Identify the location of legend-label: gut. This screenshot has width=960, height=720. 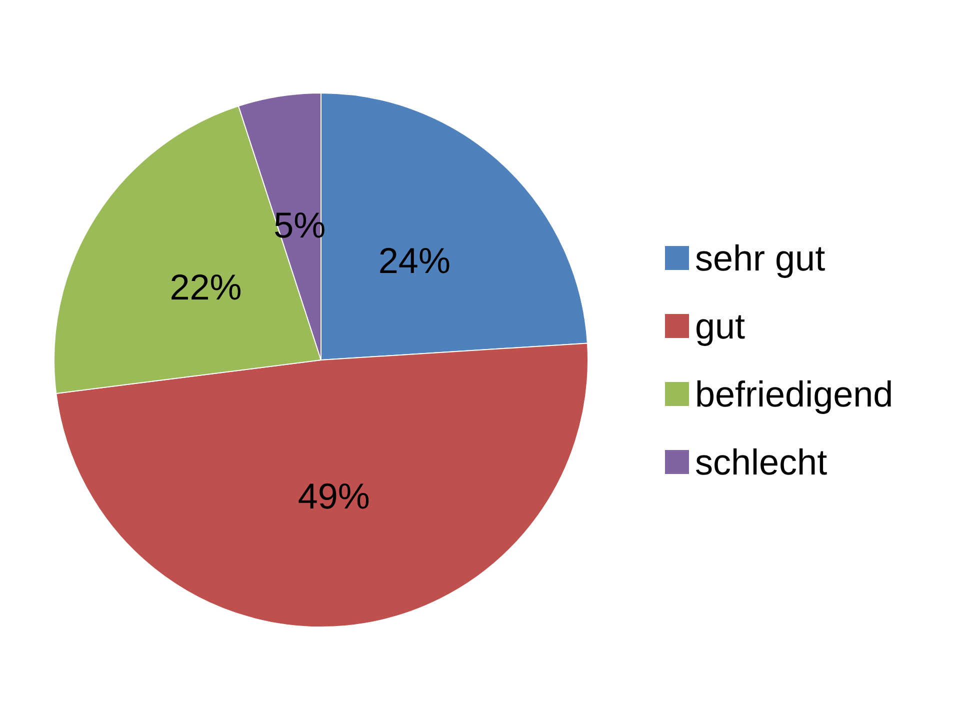
(720, 326).